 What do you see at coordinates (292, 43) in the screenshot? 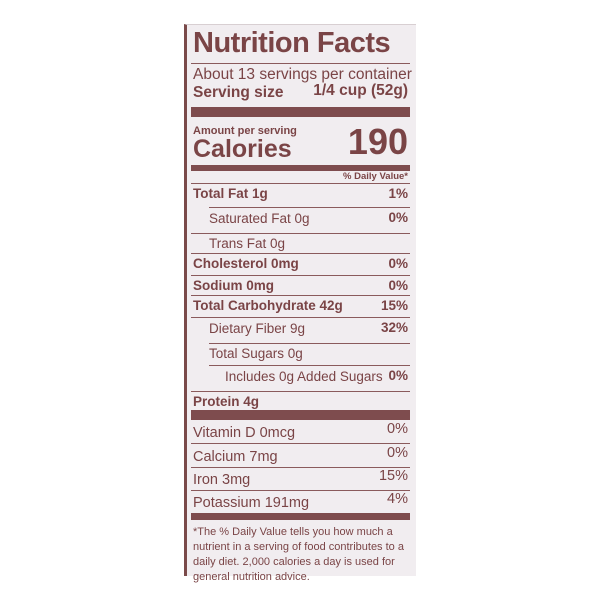
I see `label-title: Nutrition Facts` at bounding box center [292, 43].